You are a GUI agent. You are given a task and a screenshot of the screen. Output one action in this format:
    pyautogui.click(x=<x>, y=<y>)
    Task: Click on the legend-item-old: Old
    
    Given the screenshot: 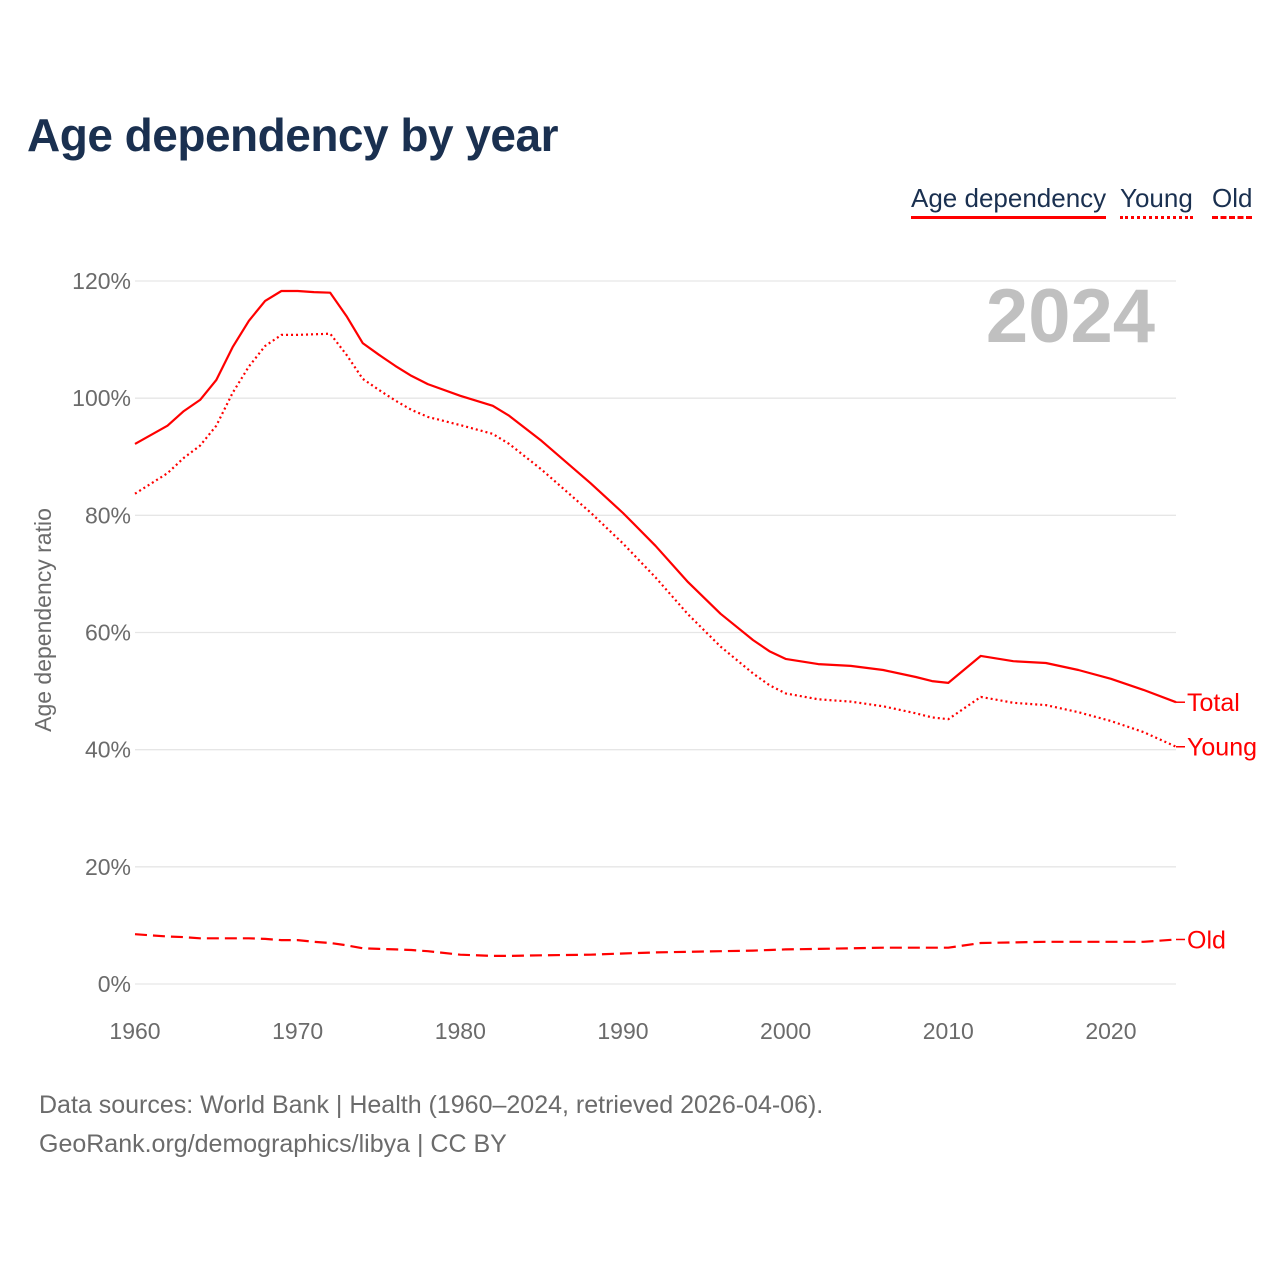 What is the action you would take?
    pyautogui.click(x=1232, y=201)
    